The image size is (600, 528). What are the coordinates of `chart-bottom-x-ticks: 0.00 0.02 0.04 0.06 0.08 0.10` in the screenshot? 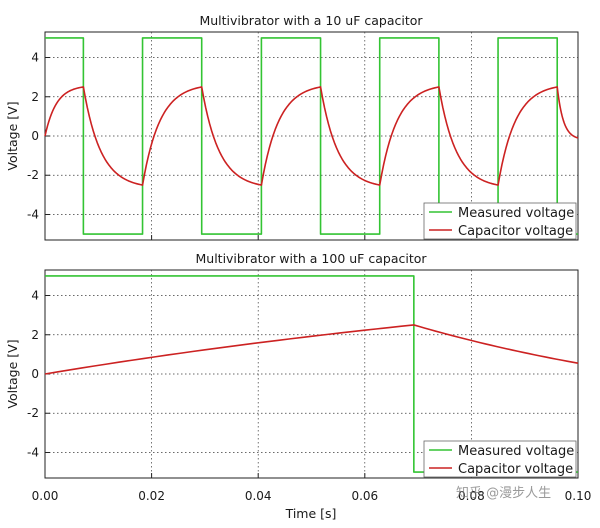 It's located at (312, 488).